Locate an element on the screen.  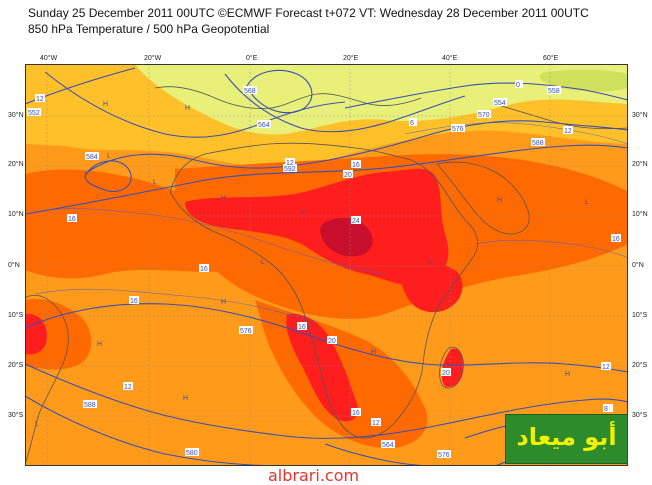
svg-text: 552 is located at coordinates (34, 113).